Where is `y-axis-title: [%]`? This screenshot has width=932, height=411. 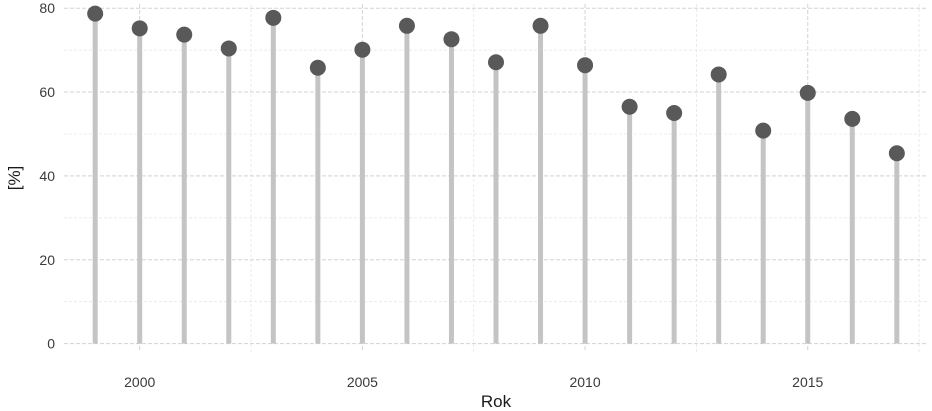
y-axis-title: [%] is located at coordinates (14, 178).